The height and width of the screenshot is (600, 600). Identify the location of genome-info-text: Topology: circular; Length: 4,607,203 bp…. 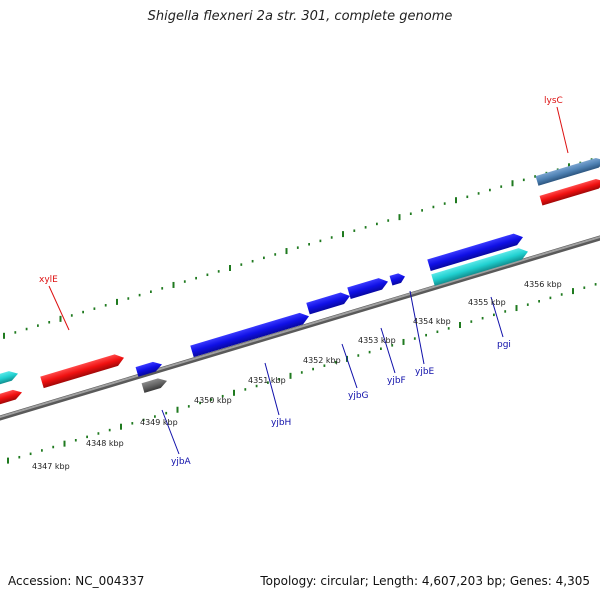
(425, 581).